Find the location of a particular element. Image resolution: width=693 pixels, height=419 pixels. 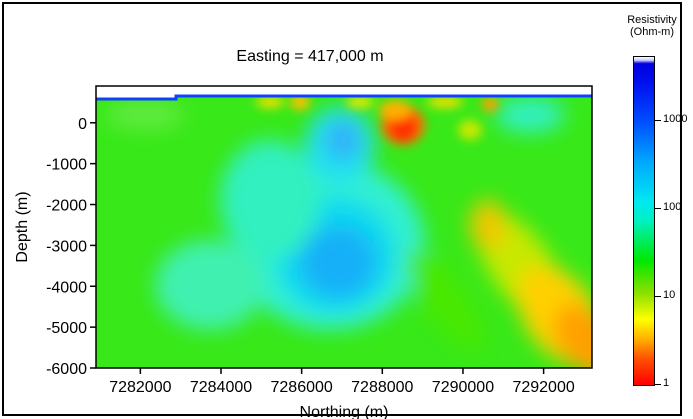

y-tick-label: -5000 is located at coordinates (66, 328).